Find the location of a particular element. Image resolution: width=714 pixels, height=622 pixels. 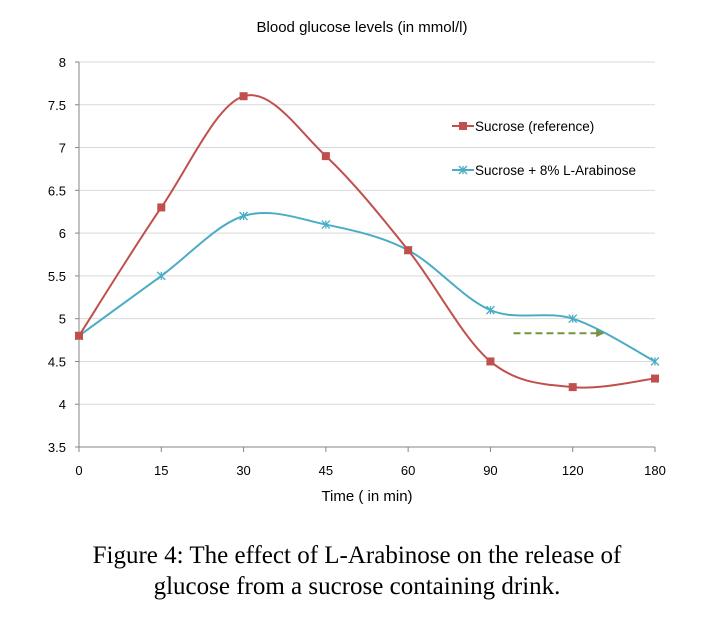

x-tick-label: 60 is located at coordinates (408, 470).